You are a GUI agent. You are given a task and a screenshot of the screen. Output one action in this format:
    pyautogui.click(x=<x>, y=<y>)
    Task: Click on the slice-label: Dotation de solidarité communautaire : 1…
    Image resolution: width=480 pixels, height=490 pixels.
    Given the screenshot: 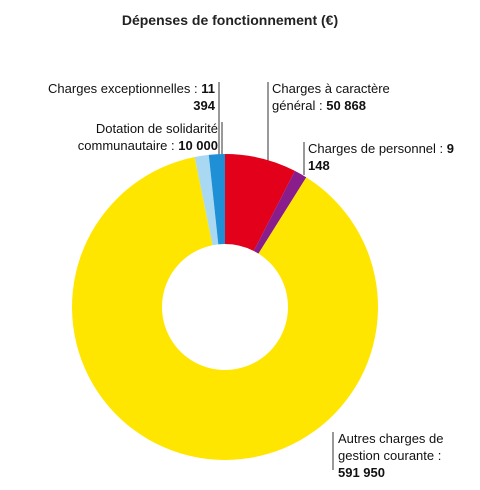 What is the action you would take?
    pyautogui.click(x=138, y=137)
    